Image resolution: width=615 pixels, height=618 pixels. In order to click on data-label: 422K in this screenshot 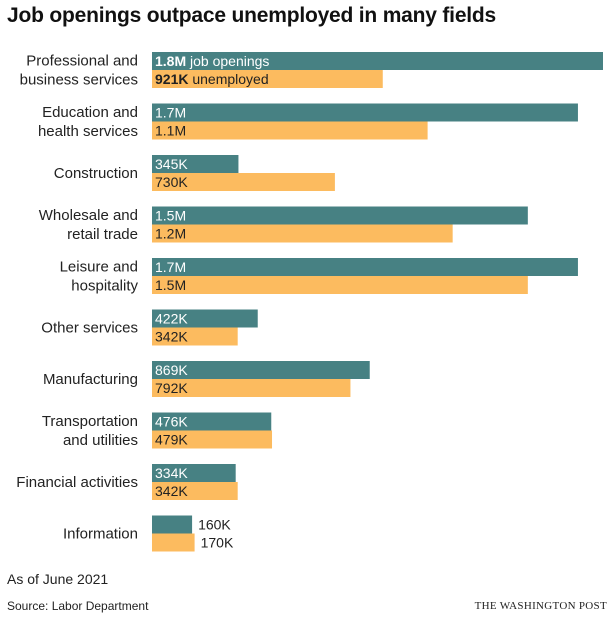, I will do `click(171, 319)`.